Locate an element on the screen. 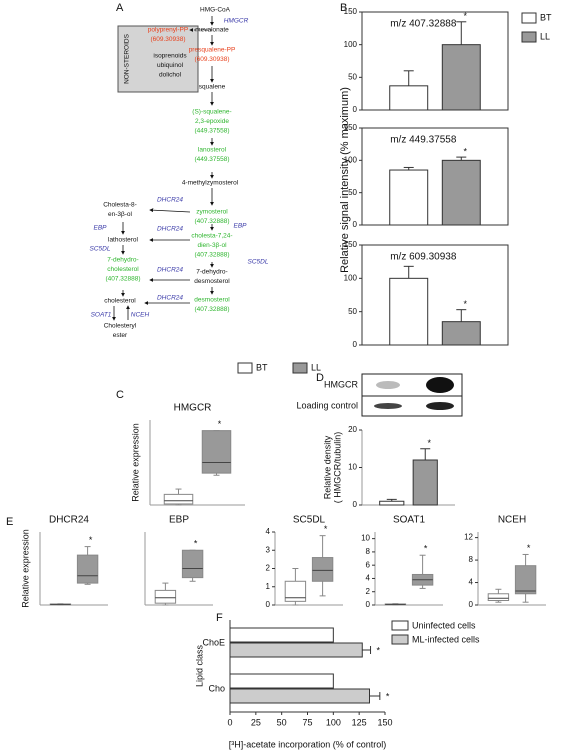  diagram-node: HMGCR is located at coordinates (236, 21).